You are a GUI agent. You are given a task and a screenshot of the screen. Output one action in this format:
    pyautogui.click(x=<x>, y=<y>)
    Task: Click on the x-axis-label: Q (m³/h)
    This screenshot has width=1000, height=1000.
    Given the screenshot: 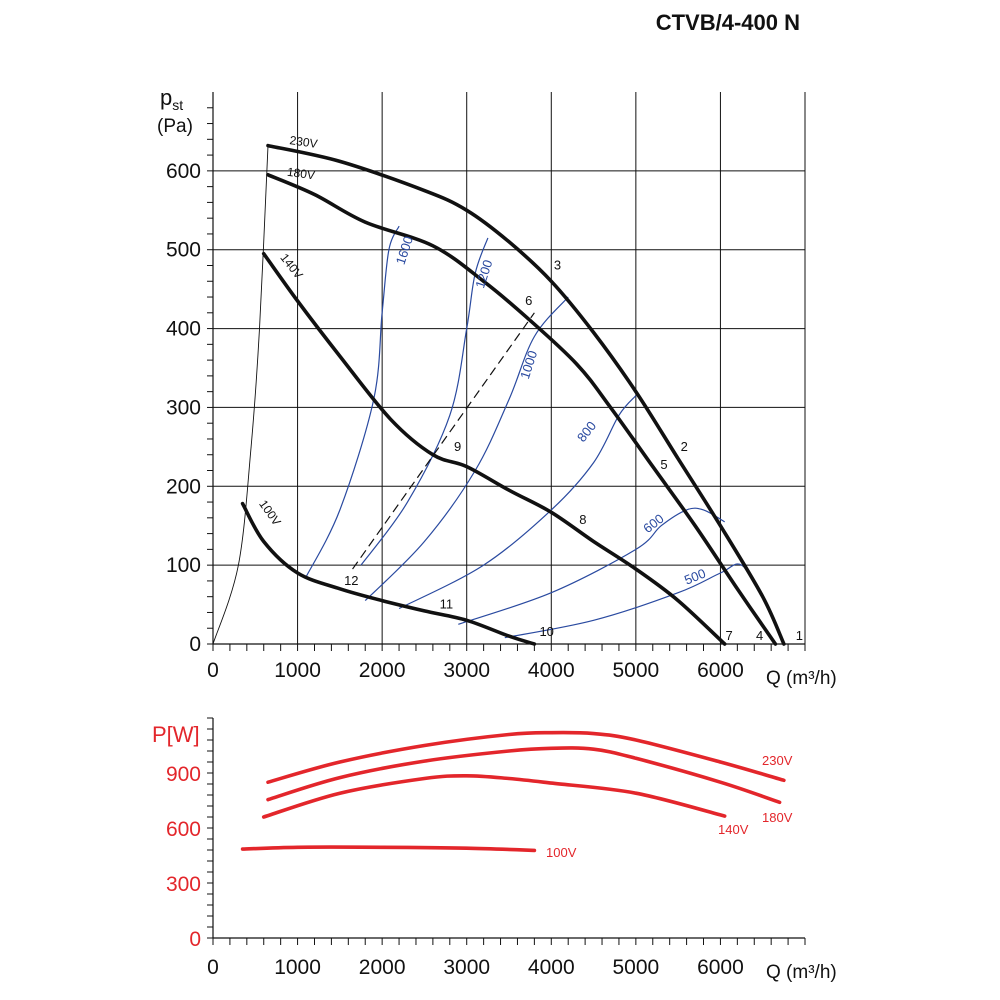 What is the action you would take?
    pyautogui.click(x=801, y=678)
    